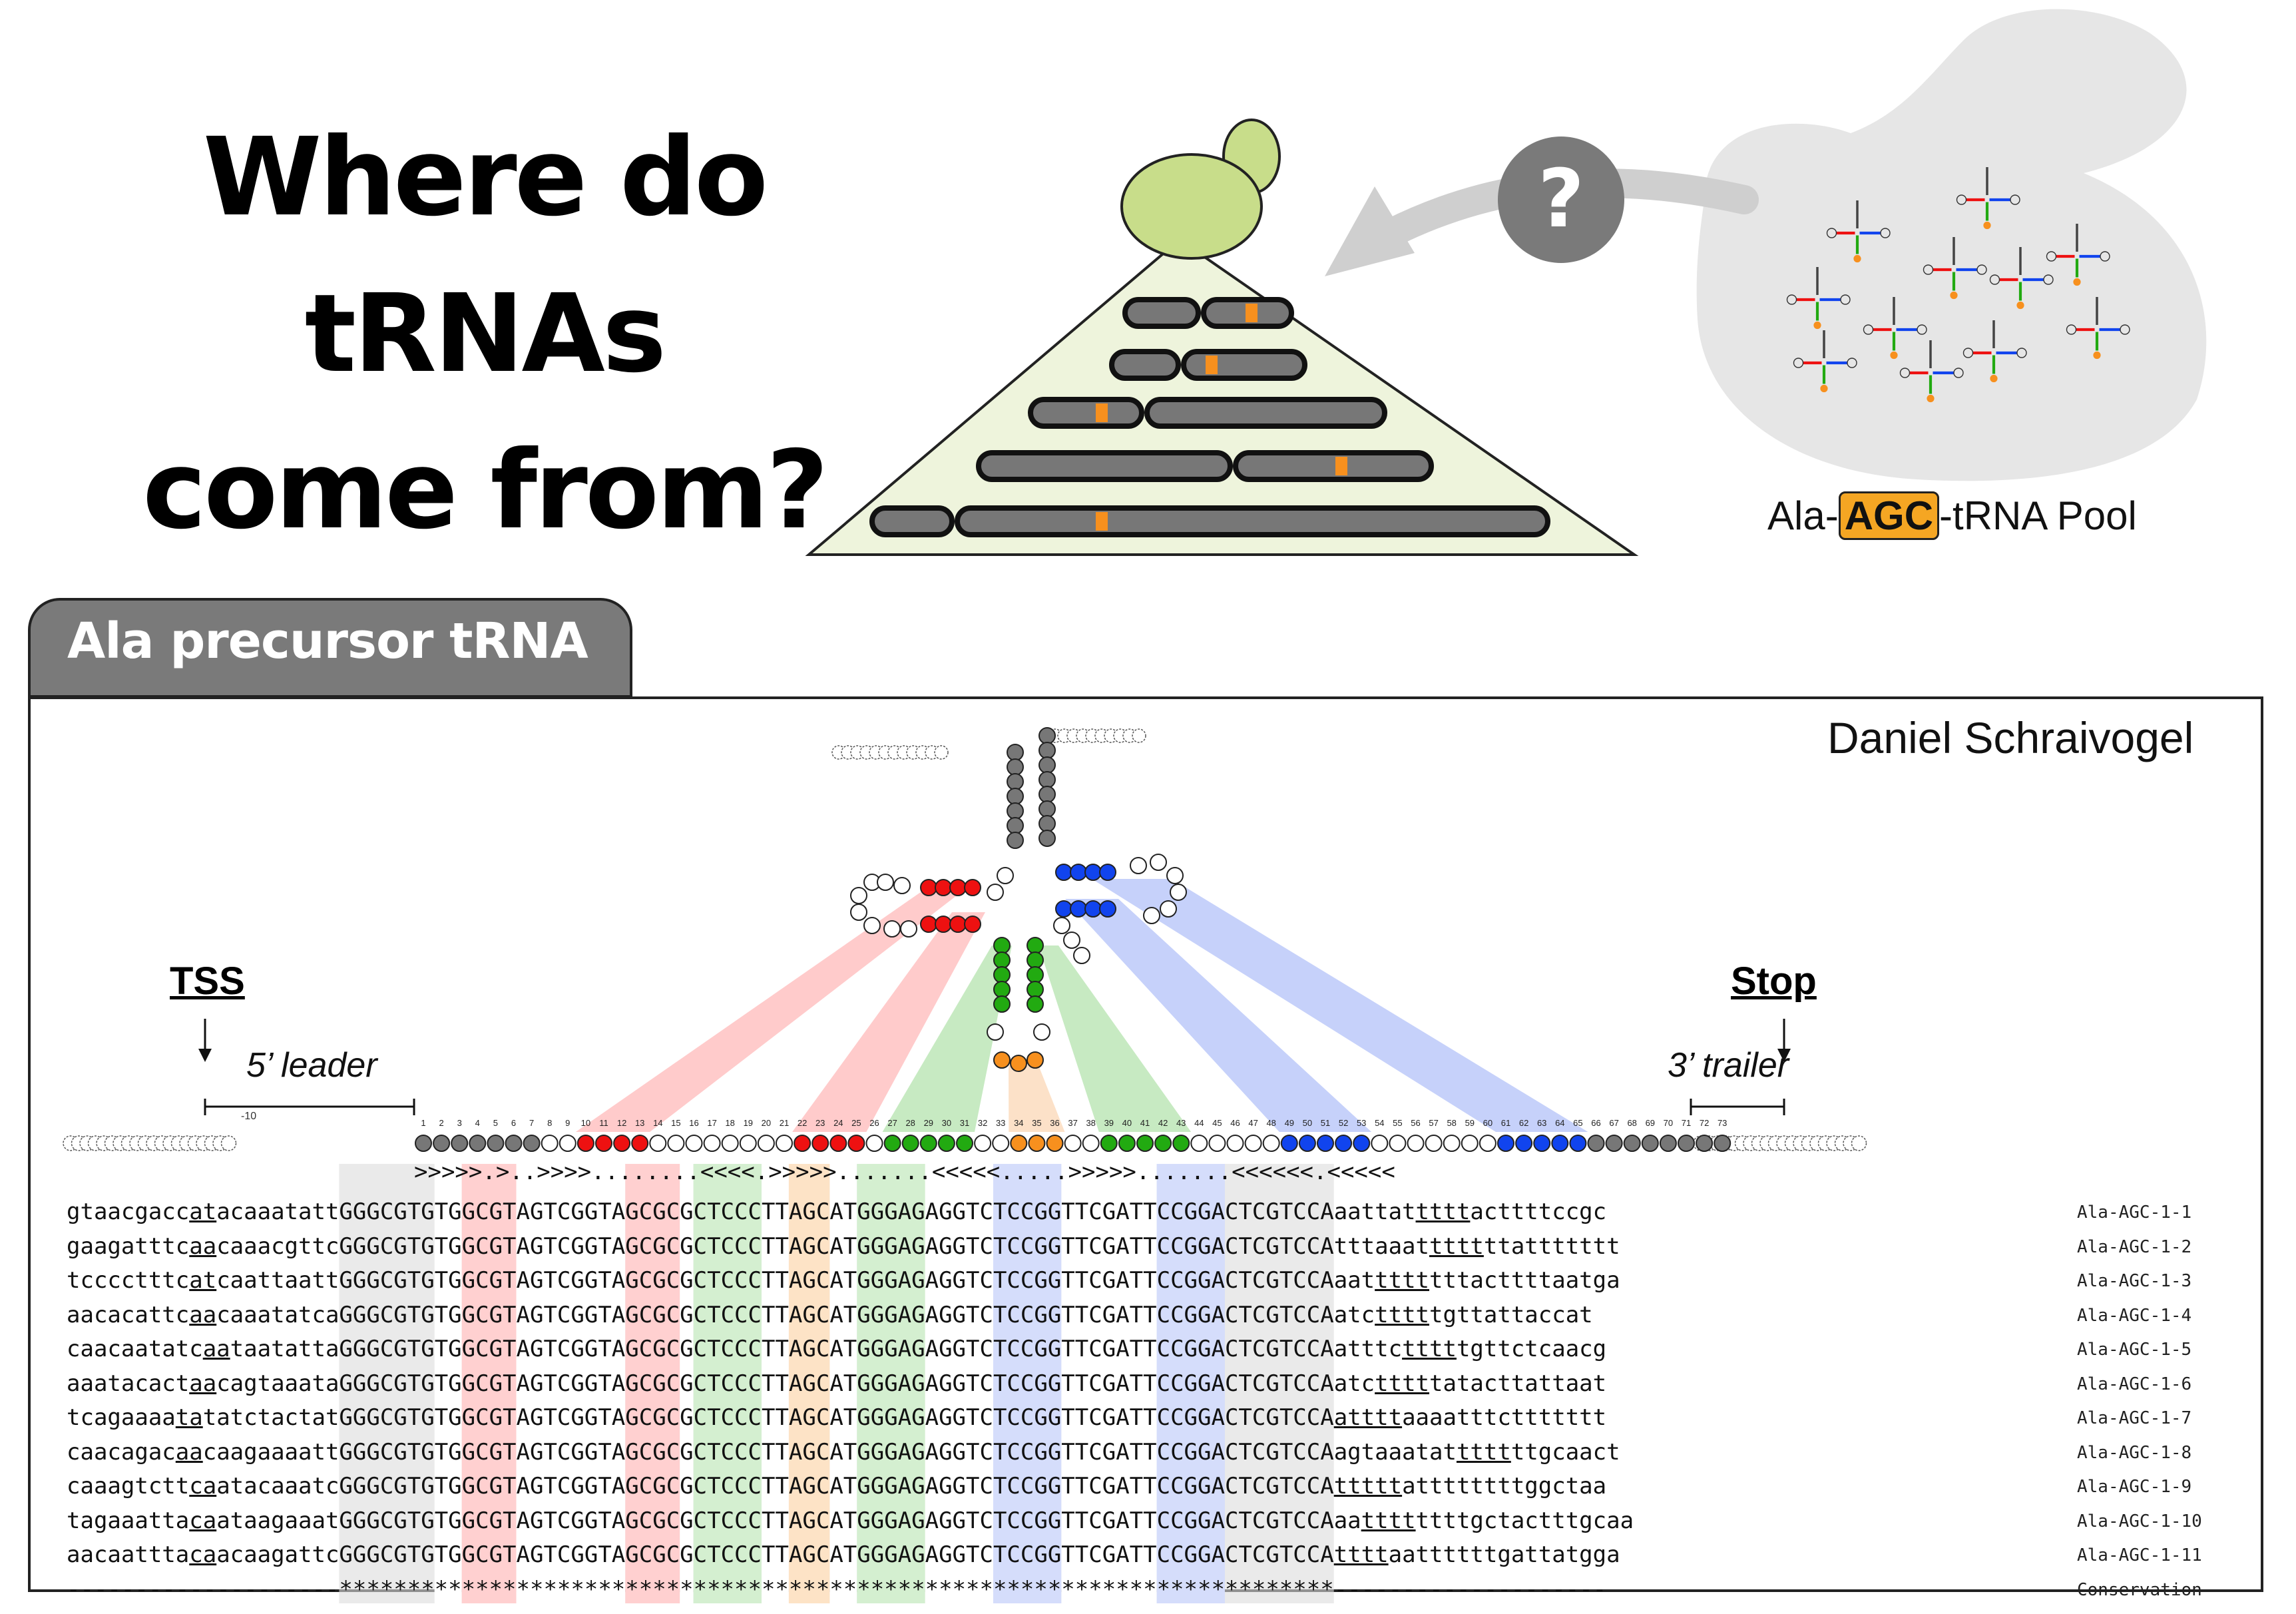 The image size is (2296, 1614). Describe the element at coordinates (2134, 1418) in the screenshot. I see `row-label: Ala-AGC-1-7` at that location.